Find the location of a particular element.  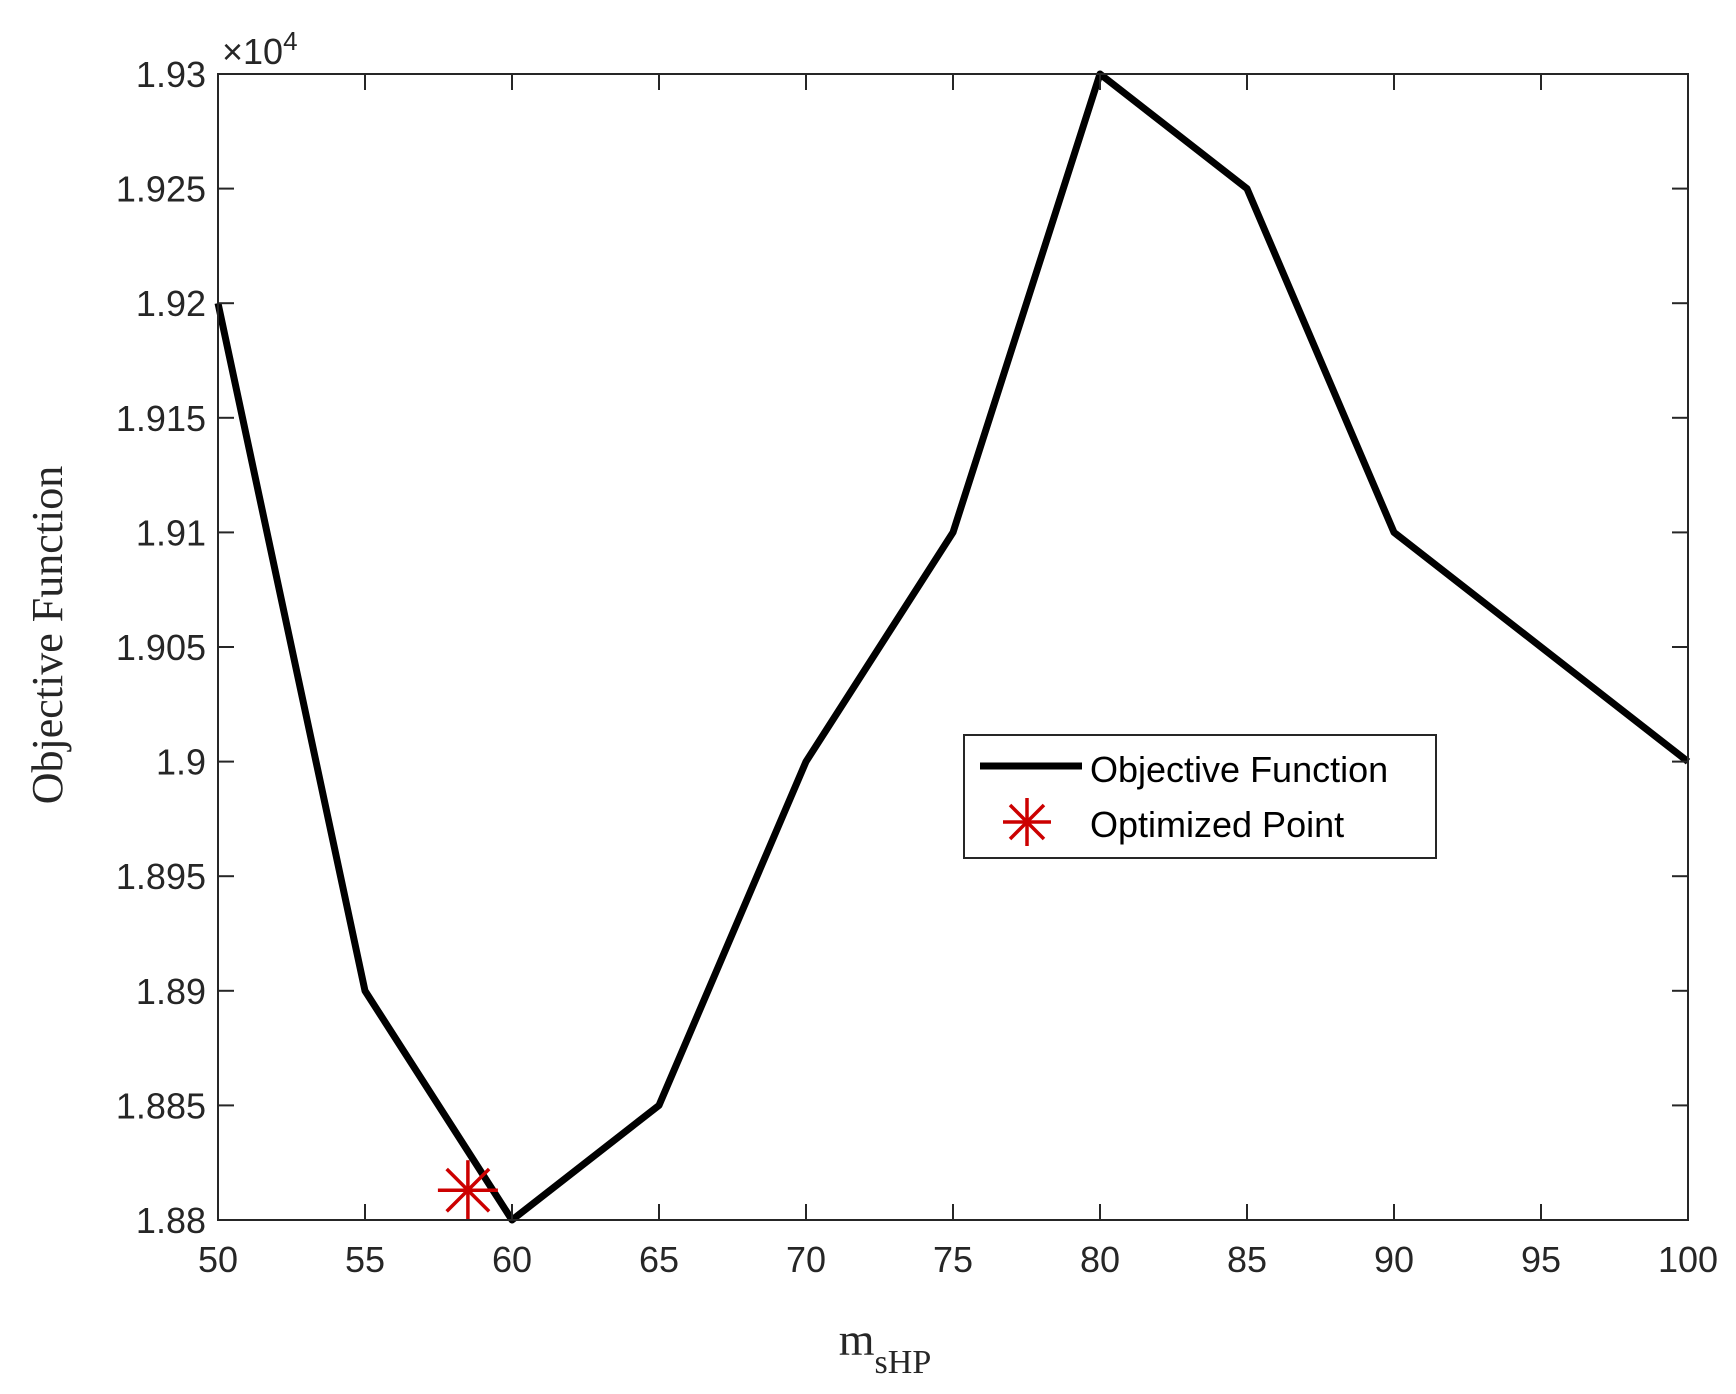

x-tick-label: 80 is located at coordinates (1100, 1259).